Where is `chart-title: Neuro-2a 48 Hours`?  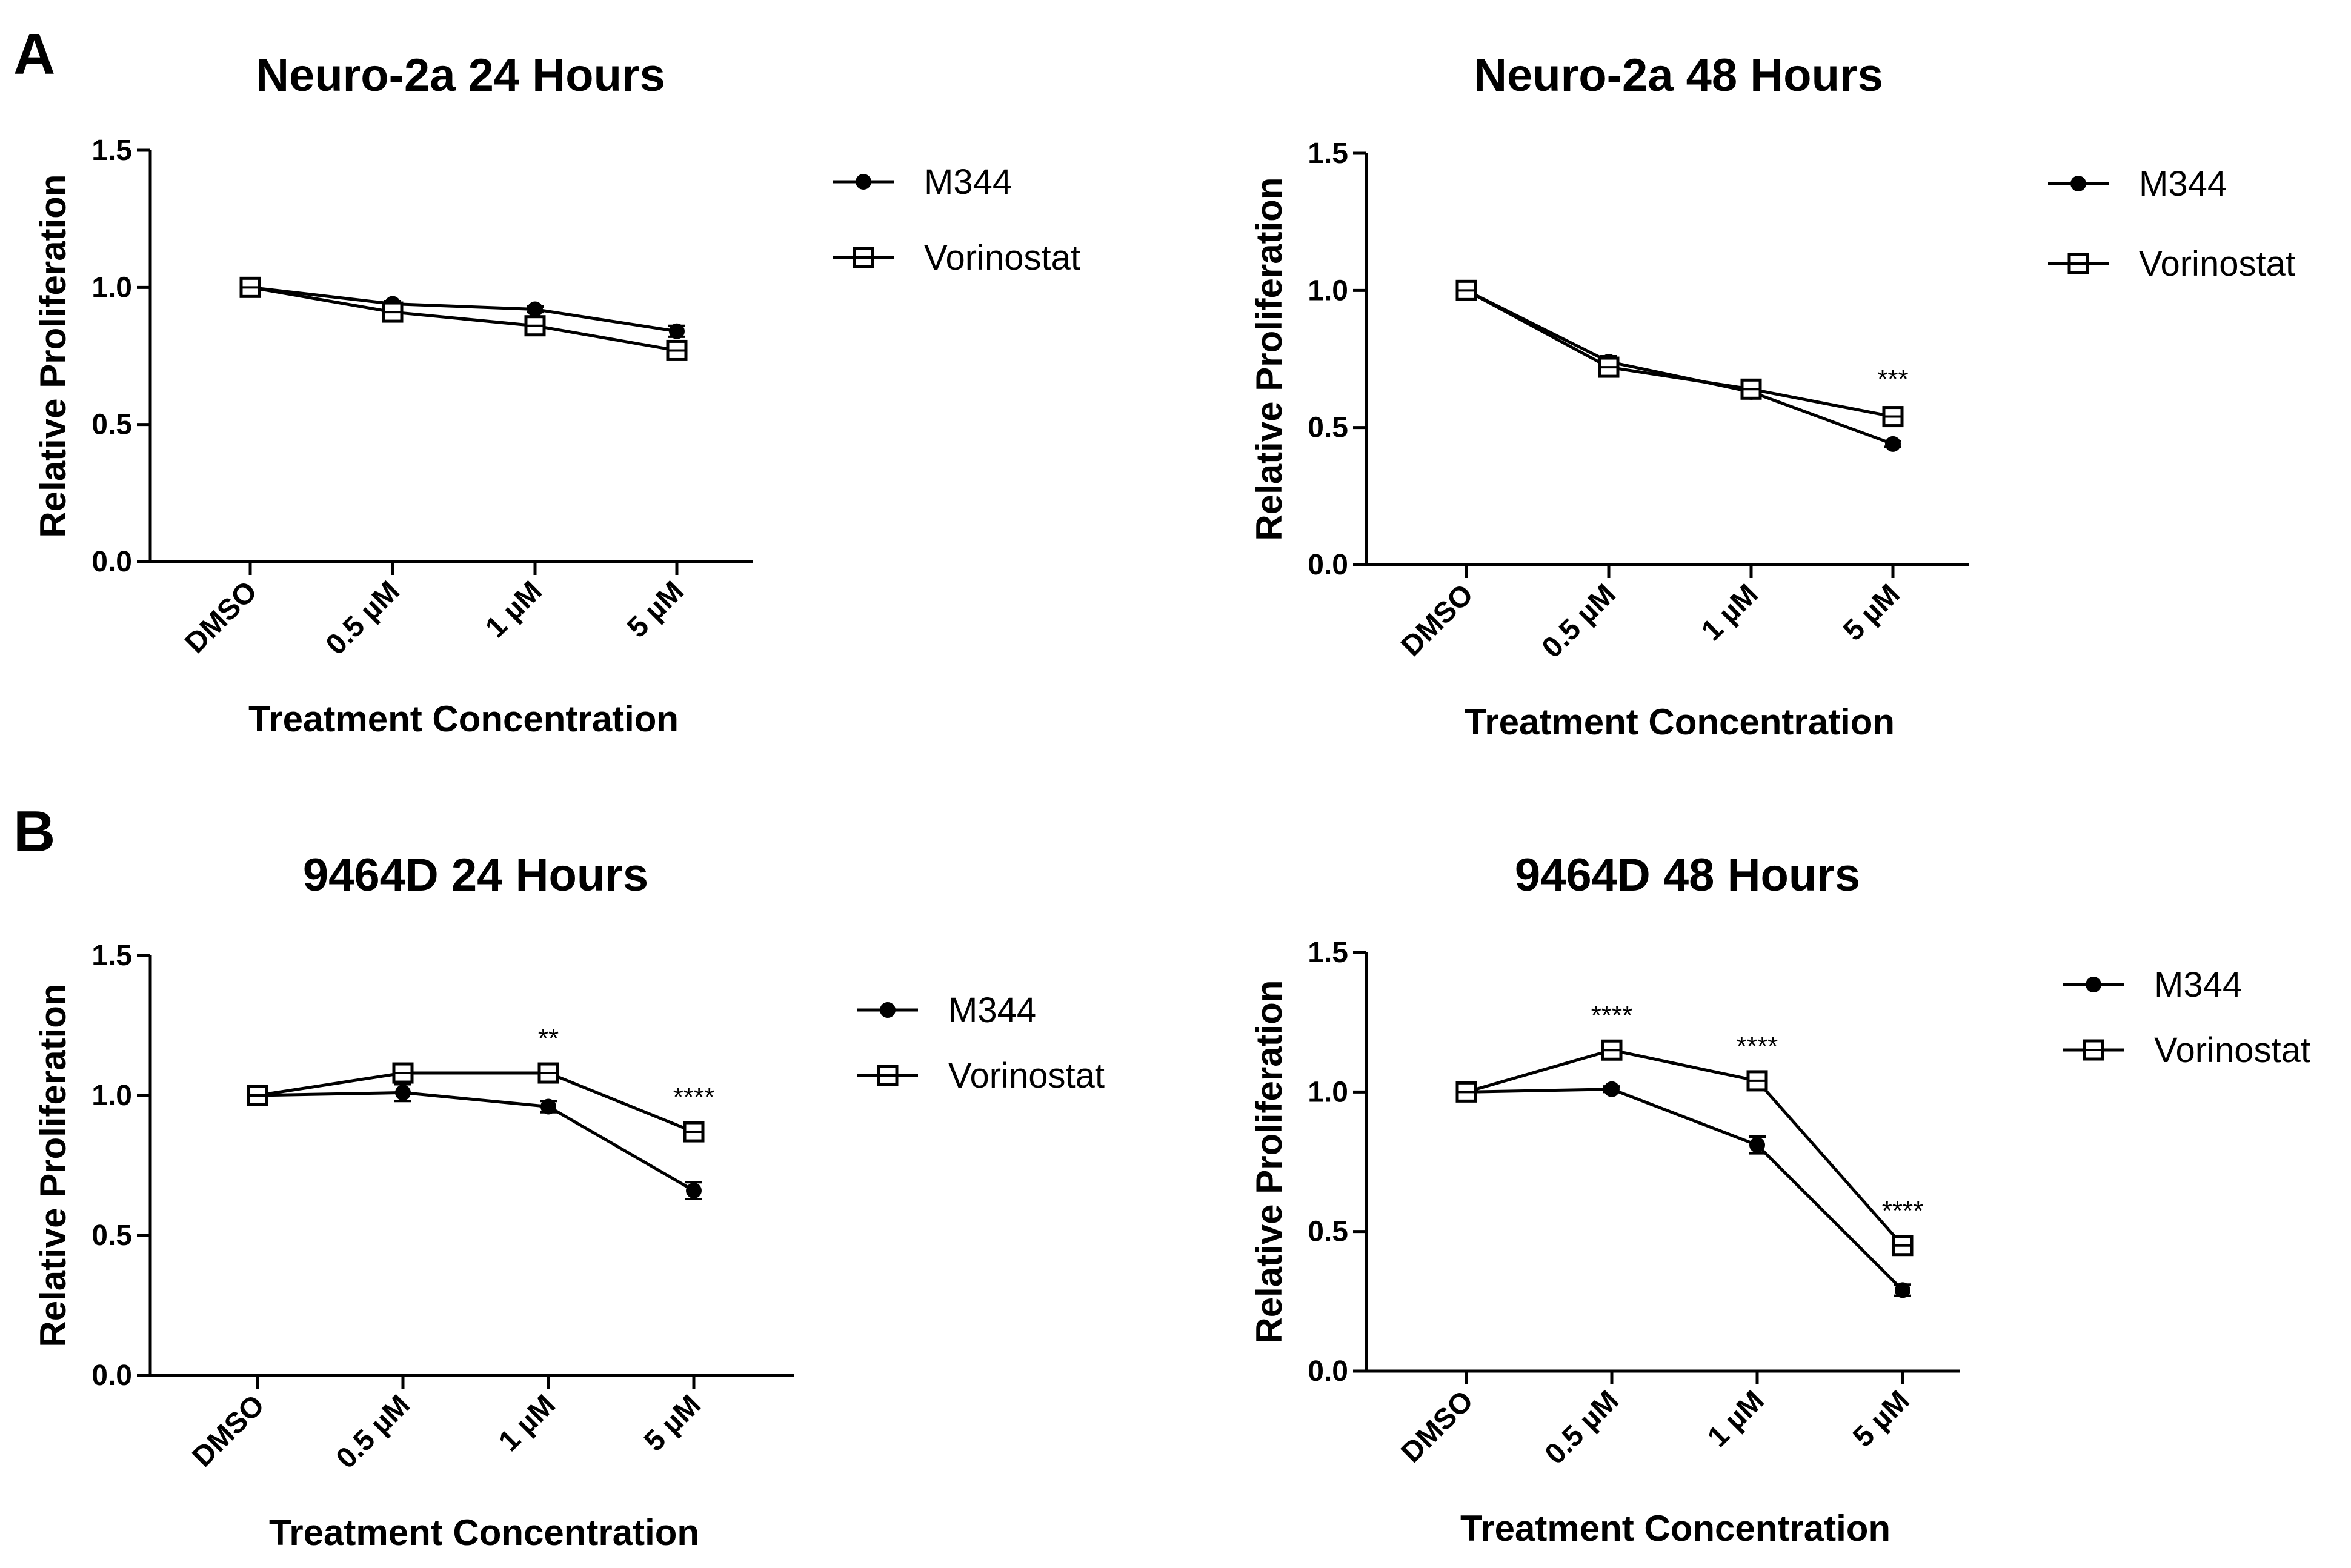
chart-title: Neuro-2a 48 Hours is located at coordinates (1678, 75).